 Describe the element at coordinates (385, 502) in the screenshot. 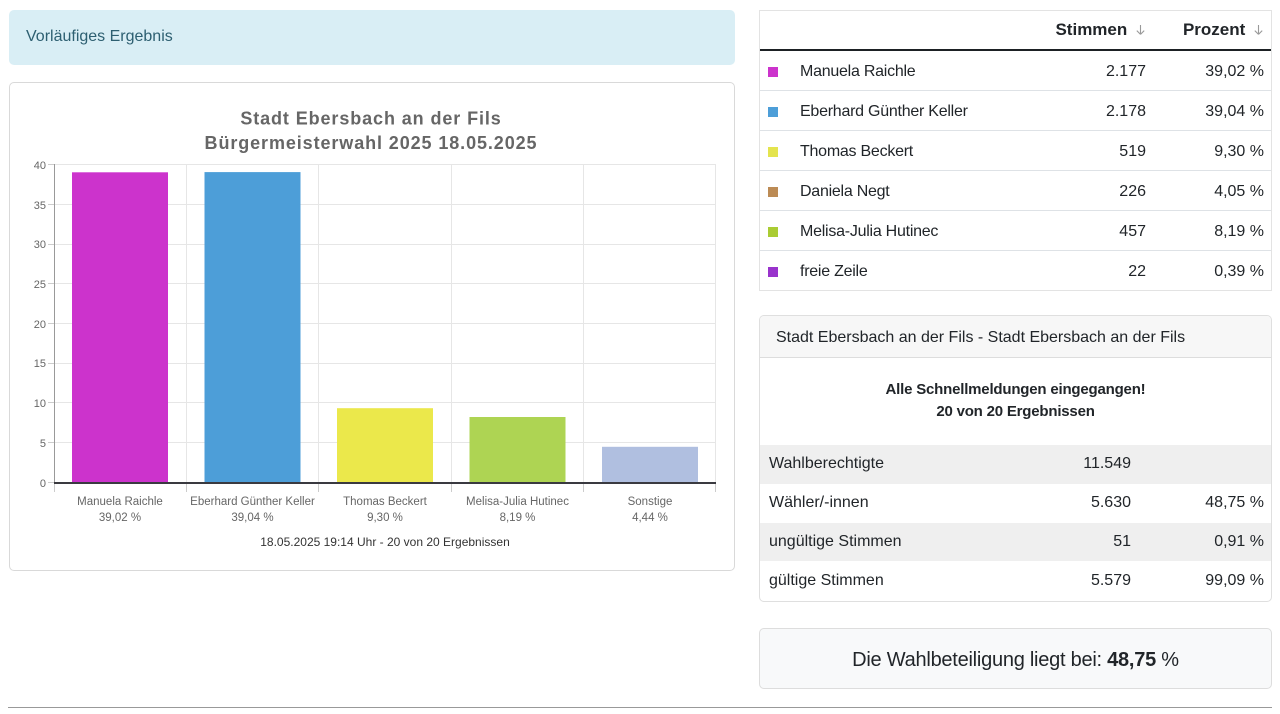

I see `svg-text: Thomas Beckert` at that location.